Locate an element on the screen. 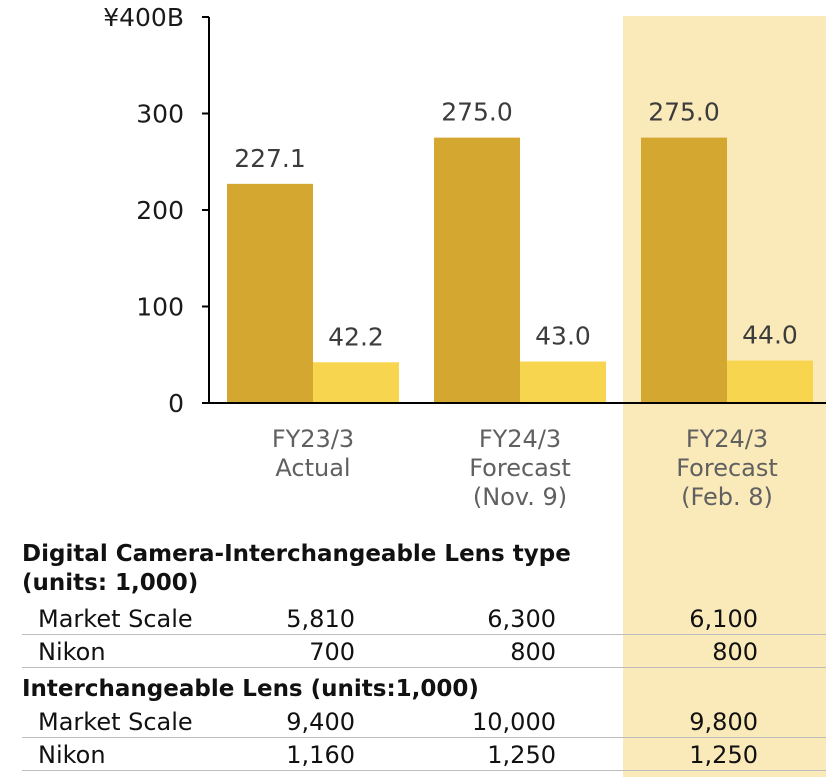 The width and height of the screenshot is (837, 777). table-row: Nikon 700 800 800 is located at coordinates (424, 652).